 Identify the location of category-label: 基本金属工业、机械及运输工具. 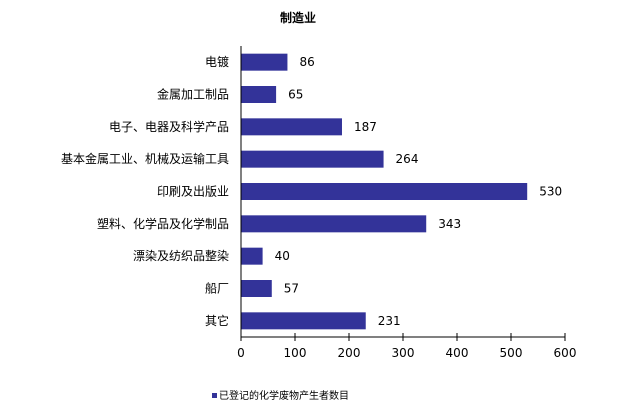
(145, 158).